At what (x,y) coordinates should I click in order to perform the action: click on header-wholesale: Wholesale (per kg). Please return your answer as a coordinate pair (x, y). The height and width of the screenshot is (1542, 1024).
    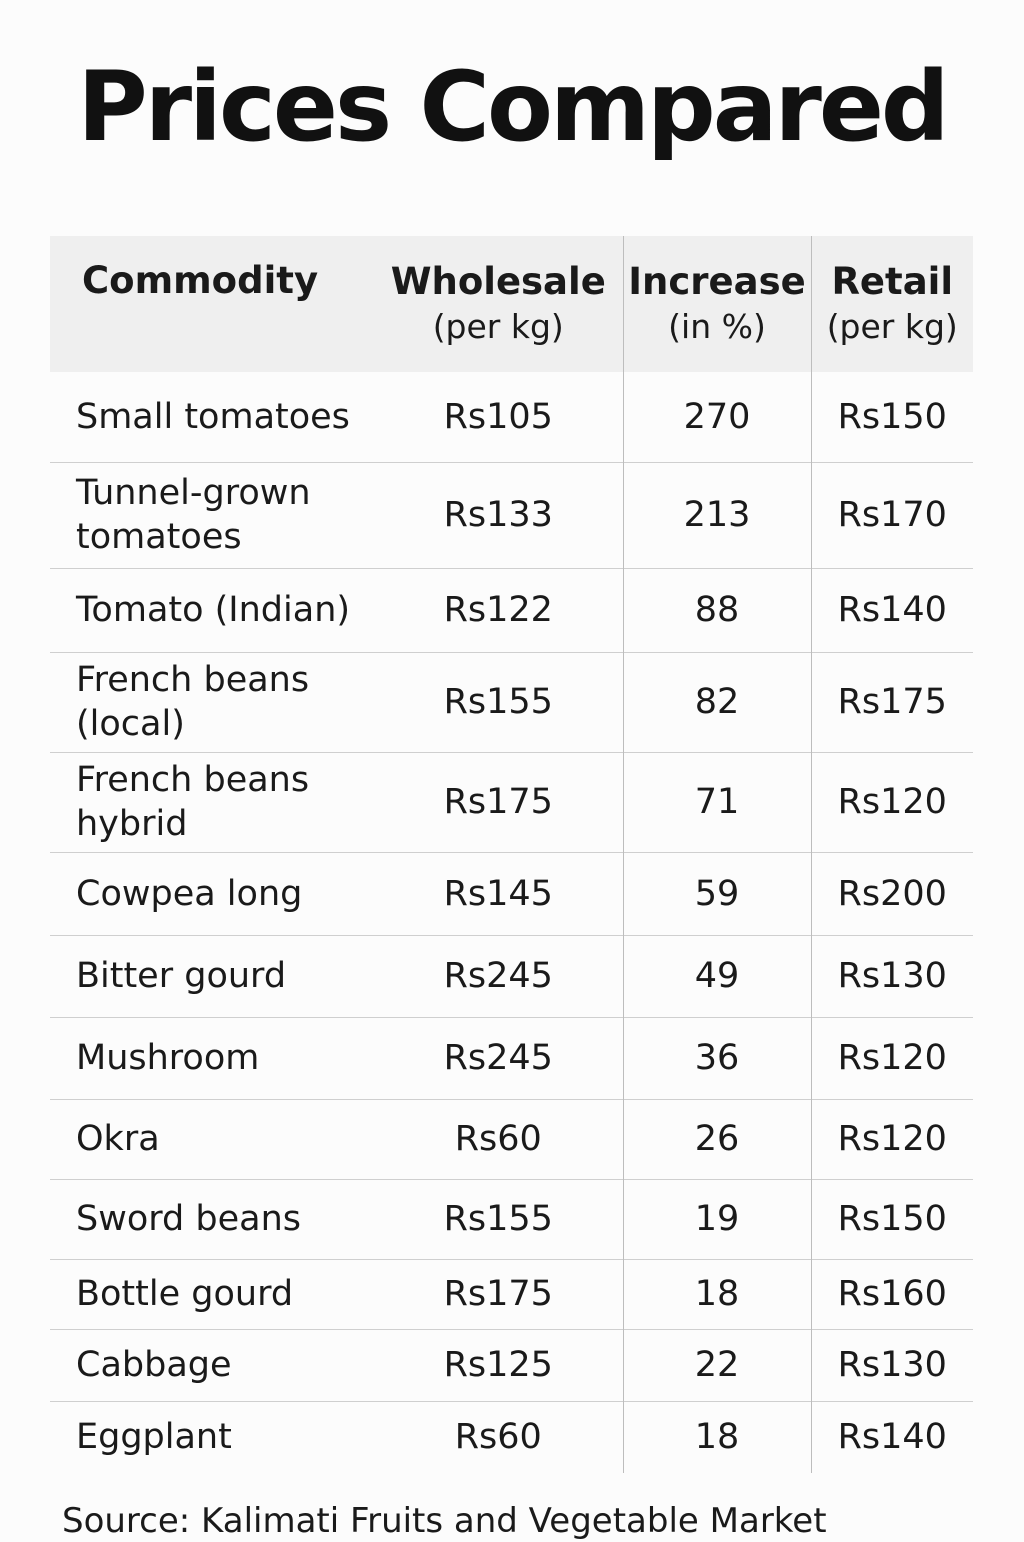
    Looking at the image, I should click on (498, 304).